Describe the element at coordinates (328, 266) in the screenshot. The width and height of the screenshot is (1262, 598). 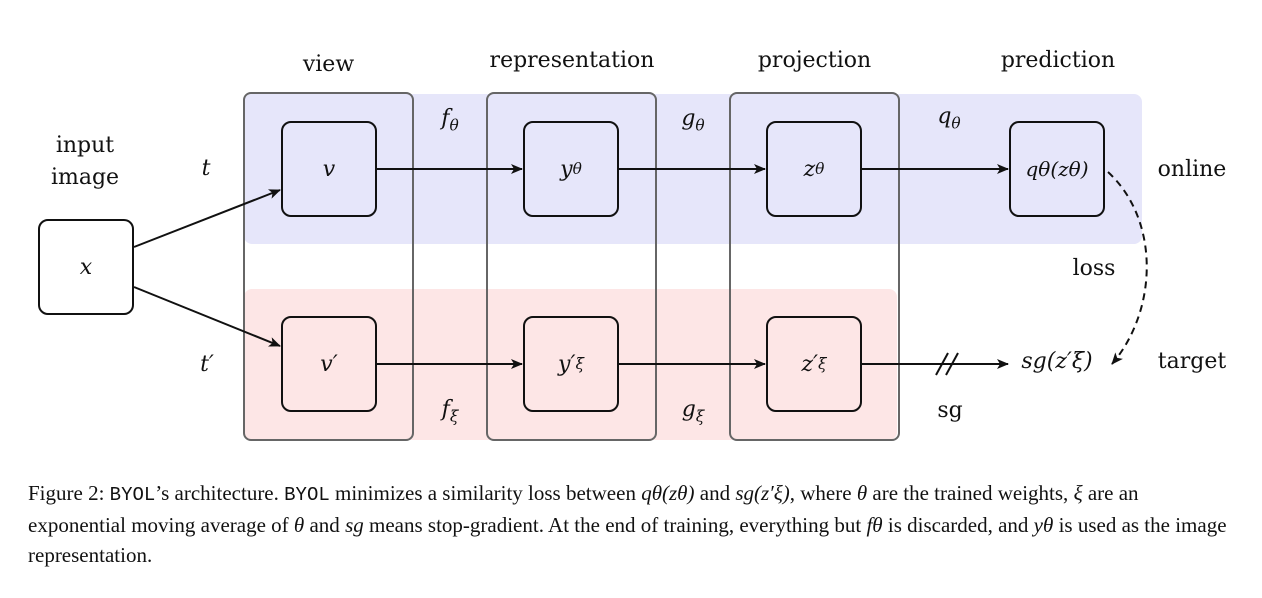
I see `view-column` at that location.